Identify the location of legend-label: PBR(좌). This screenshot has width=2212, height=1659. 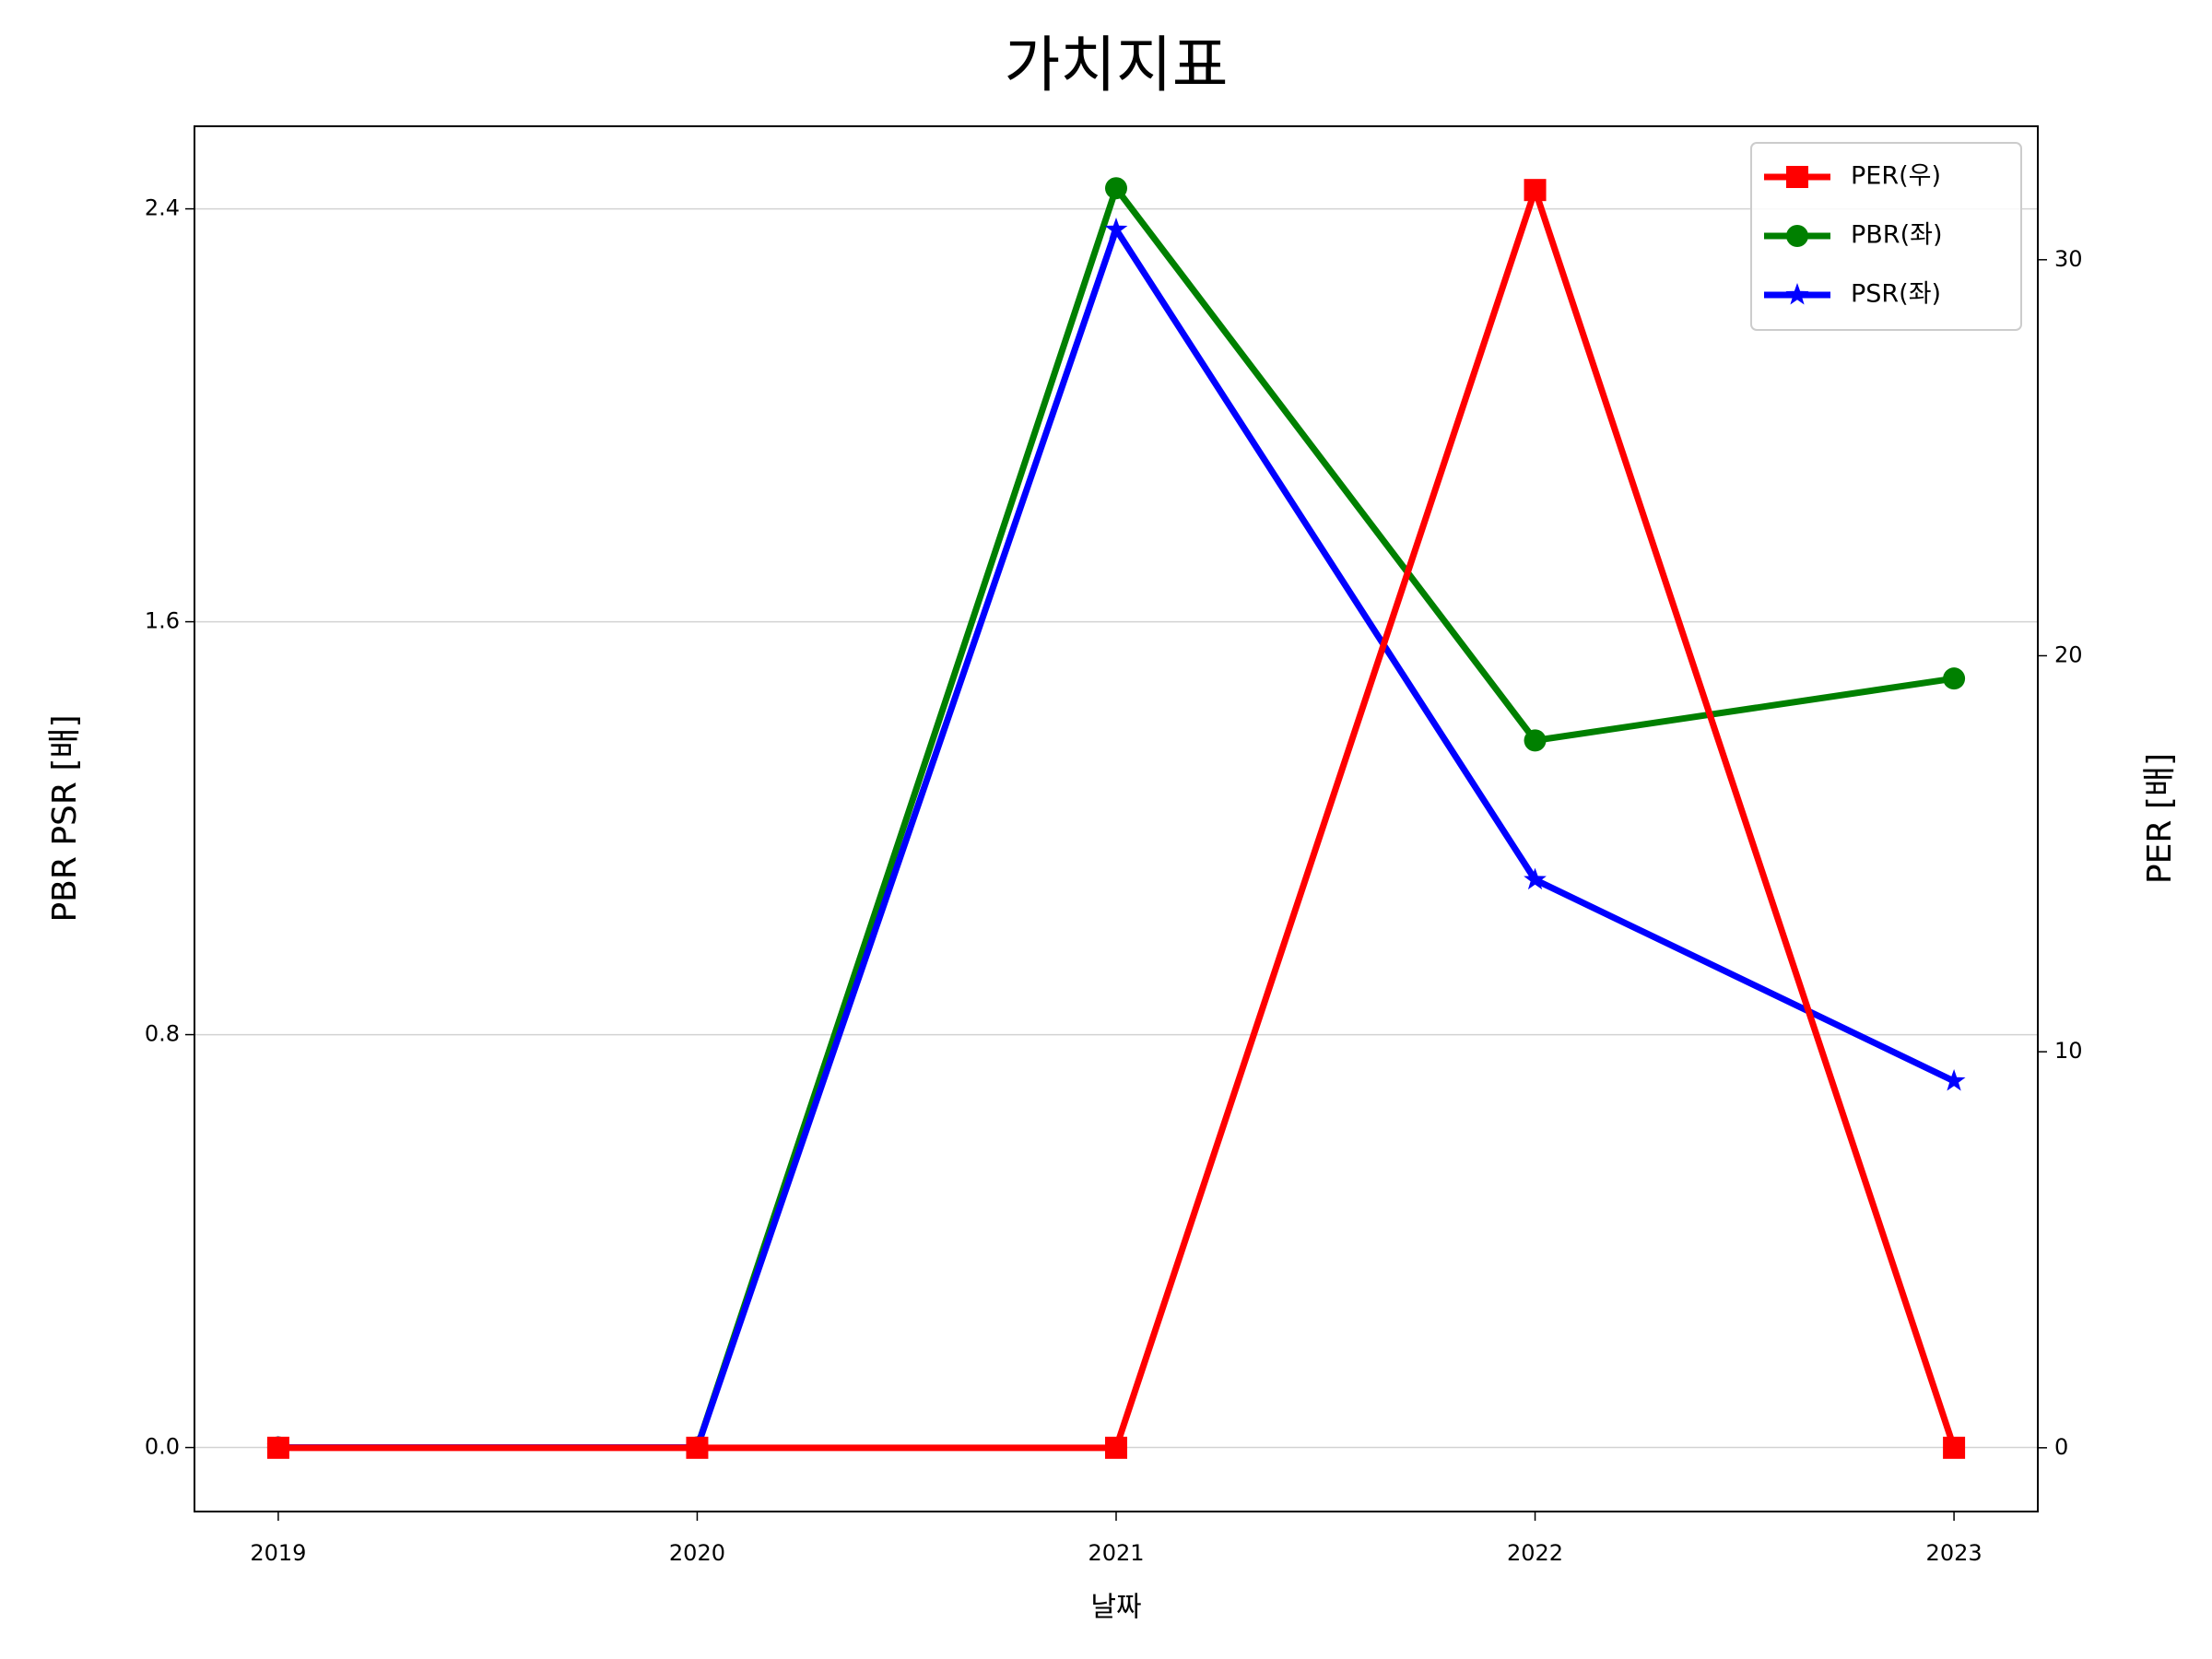
(1896, 235).